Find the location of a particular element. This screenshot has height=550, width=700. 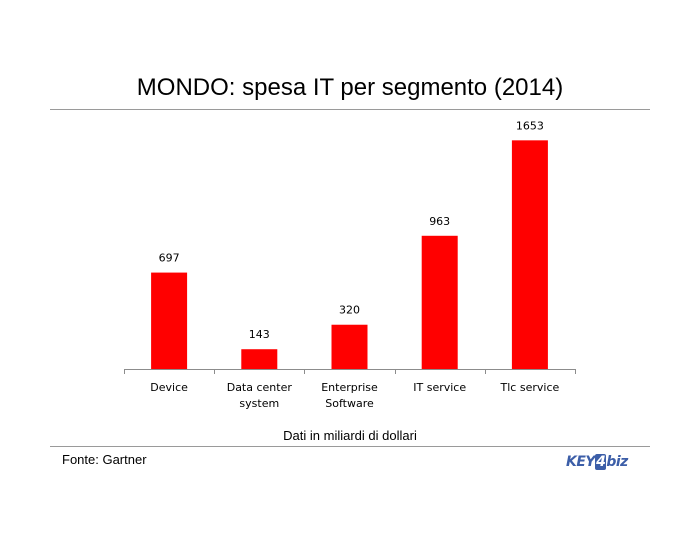

top-divider is located at coordinates (350, 109).